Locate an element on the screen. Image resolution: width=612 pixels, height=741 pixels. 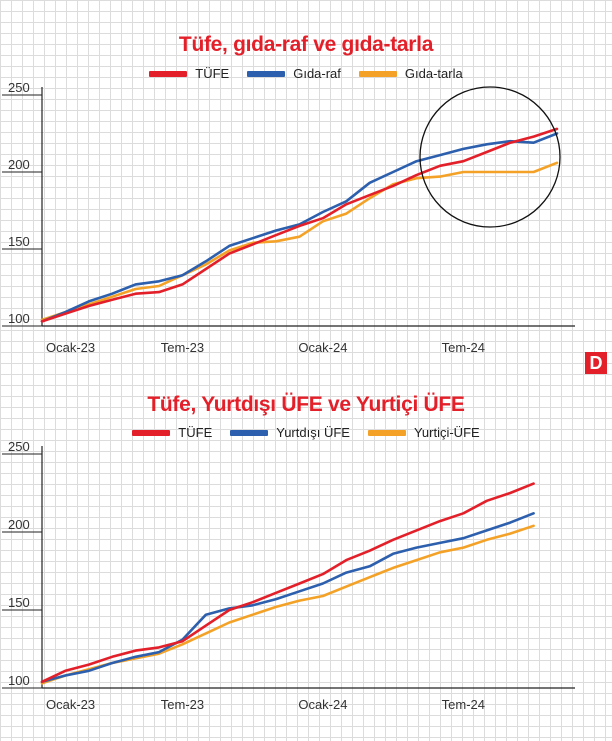
legend-item-tufe-2: TÜFE is located at coordinates (172, 432).